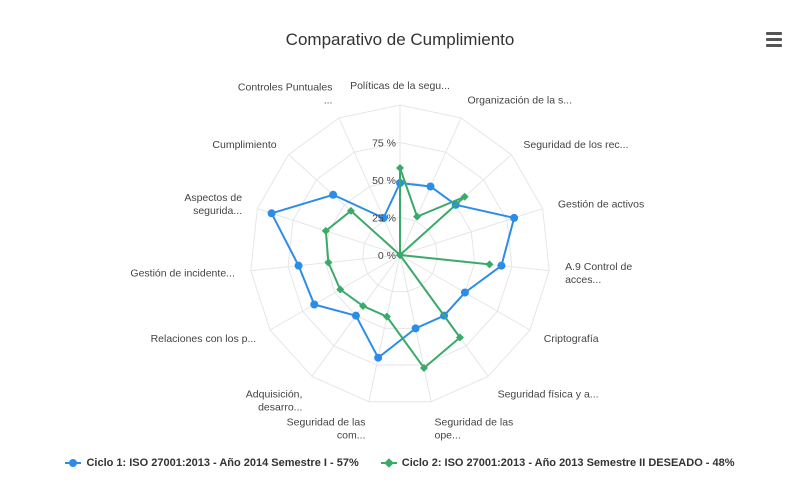 This screenshot has height=500, width=800. I want to click on tick-label-2: 25 %, so click(384, 219).